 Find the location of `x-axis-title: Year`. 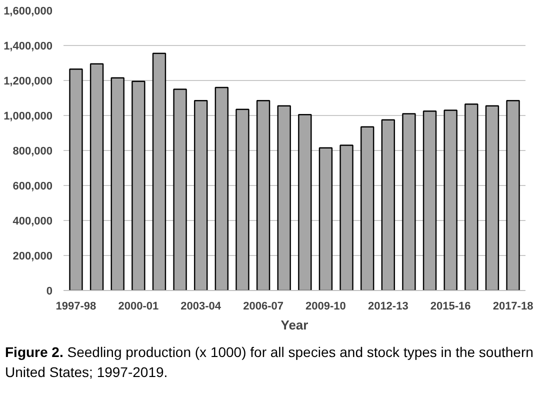

x-axis-title: Year is located at coordinates (294, 325).